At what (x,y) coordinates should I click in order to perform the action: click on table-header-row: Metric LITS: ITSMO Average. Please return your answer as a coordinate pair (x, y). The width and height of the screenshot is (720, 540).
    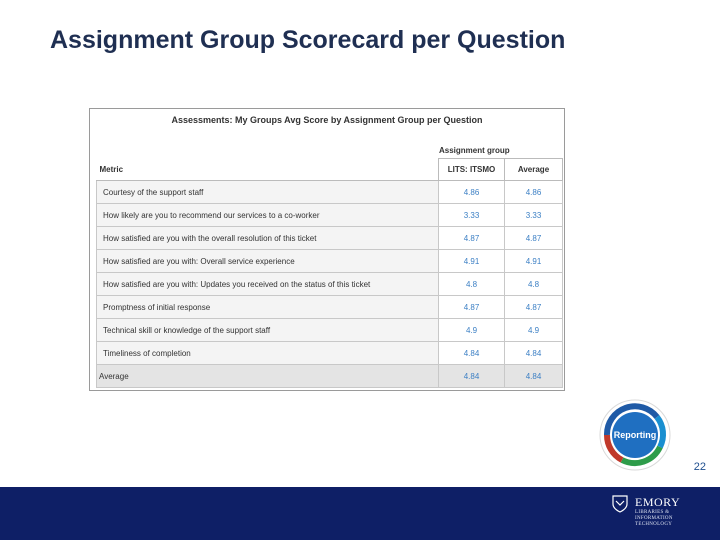
    Looking at the image, I should click on (329, 169).